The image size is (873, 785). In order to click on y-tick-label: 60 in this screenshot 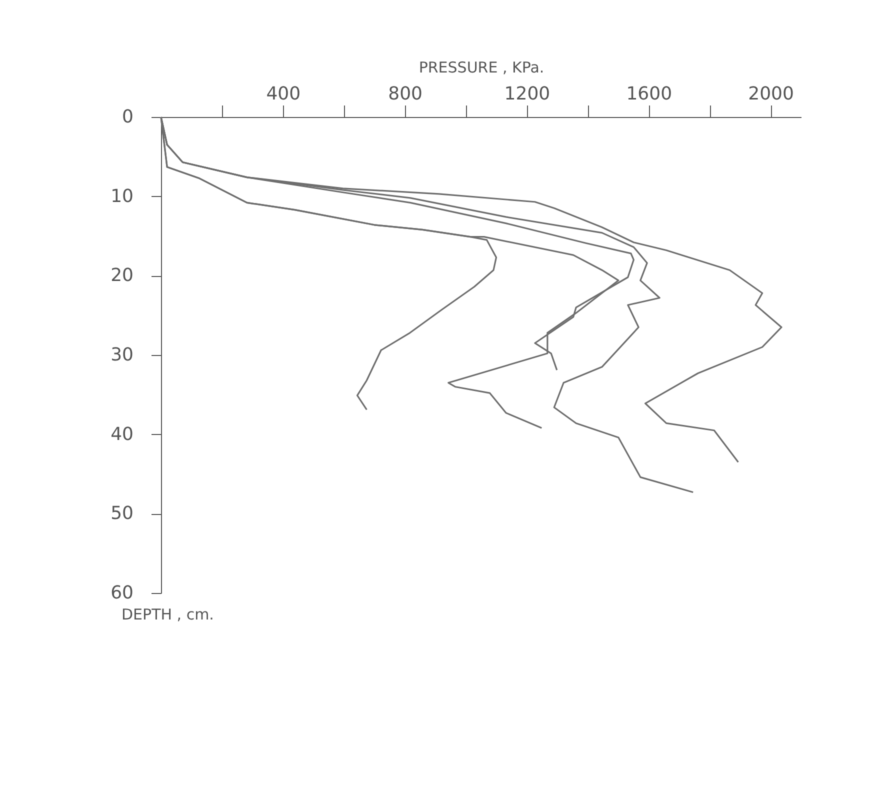, I will do `click(122, 593)`.